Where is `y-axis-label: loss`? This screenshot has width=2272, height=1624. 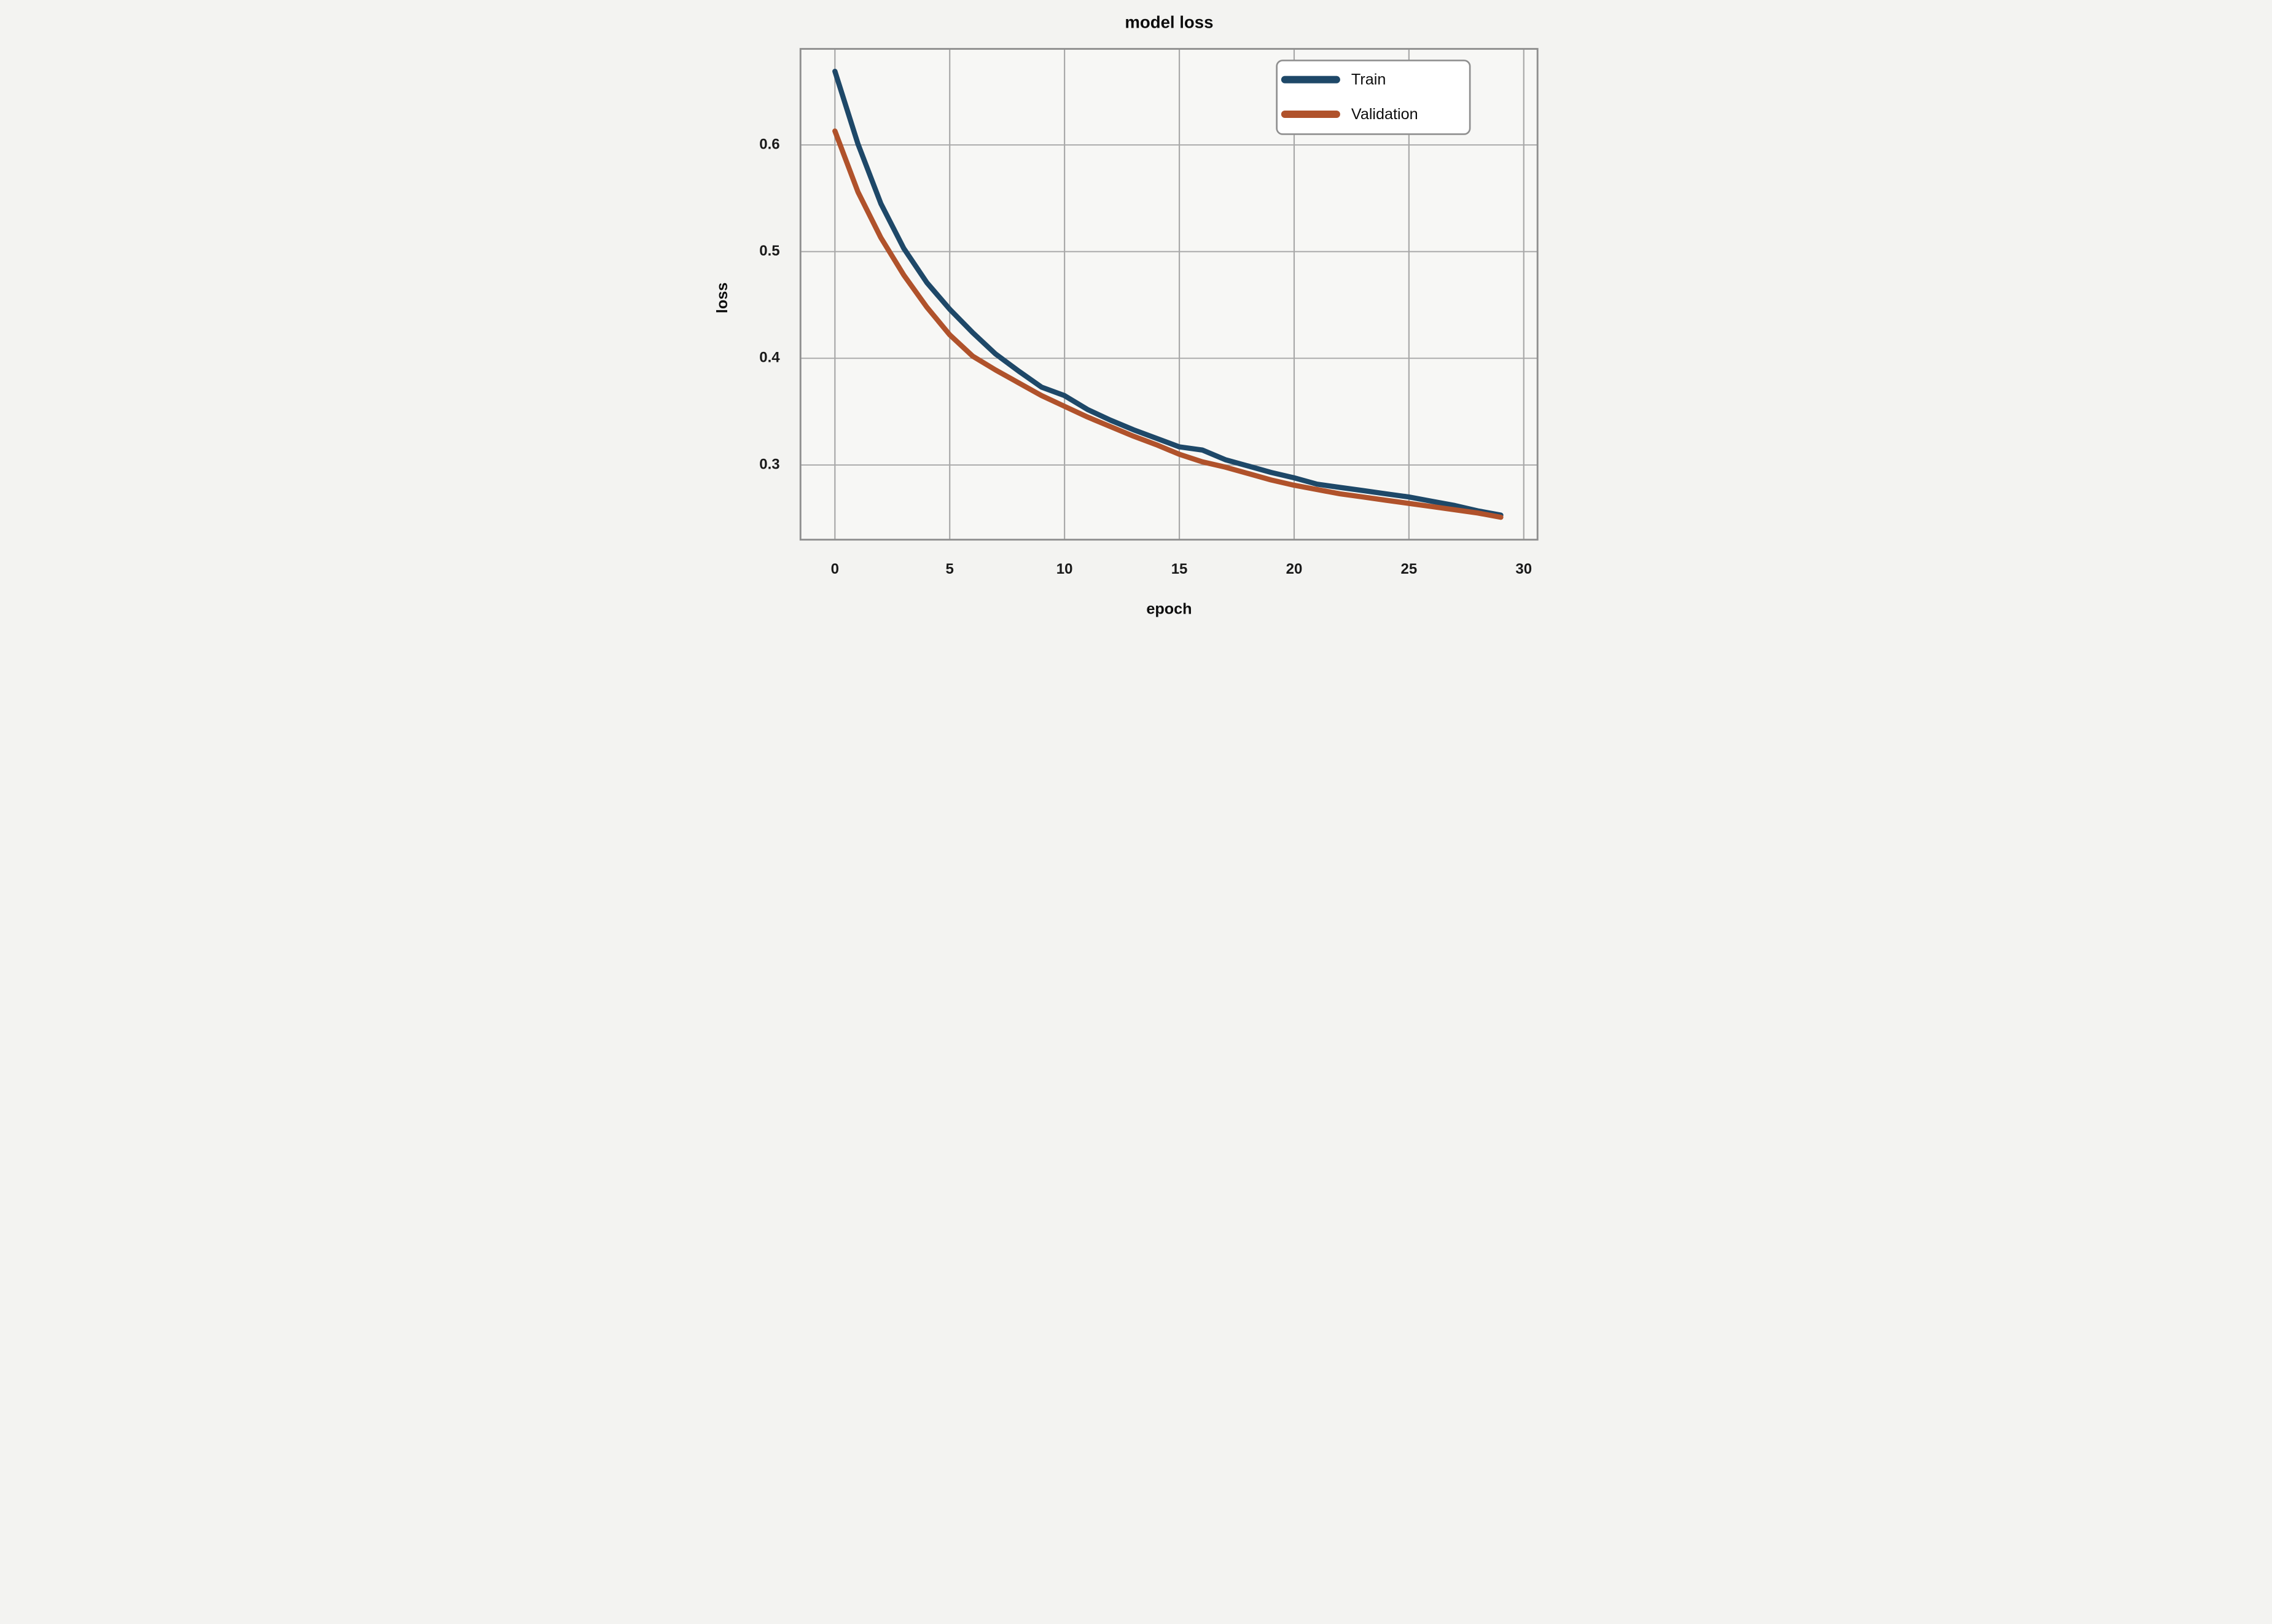 y-axis-label: loss is located at coordinates (722, 298).